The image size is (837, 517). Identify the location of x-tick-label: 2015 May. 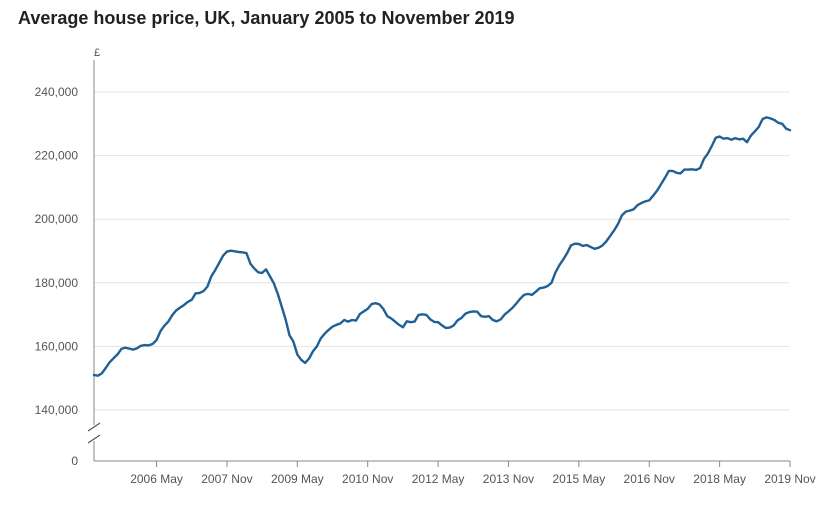
(579, 479).